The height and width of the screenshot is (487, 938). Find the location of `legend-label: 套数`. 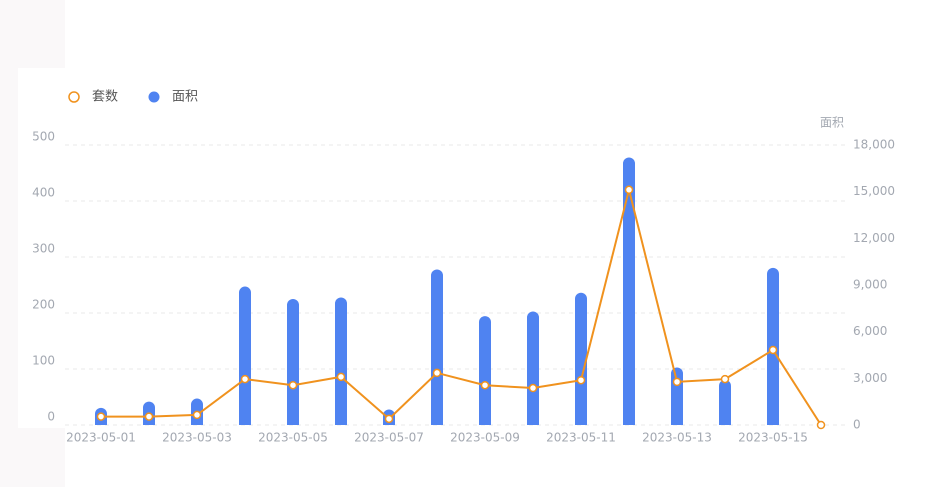

legend-label: 套数 is located at coordinates (105, 97).